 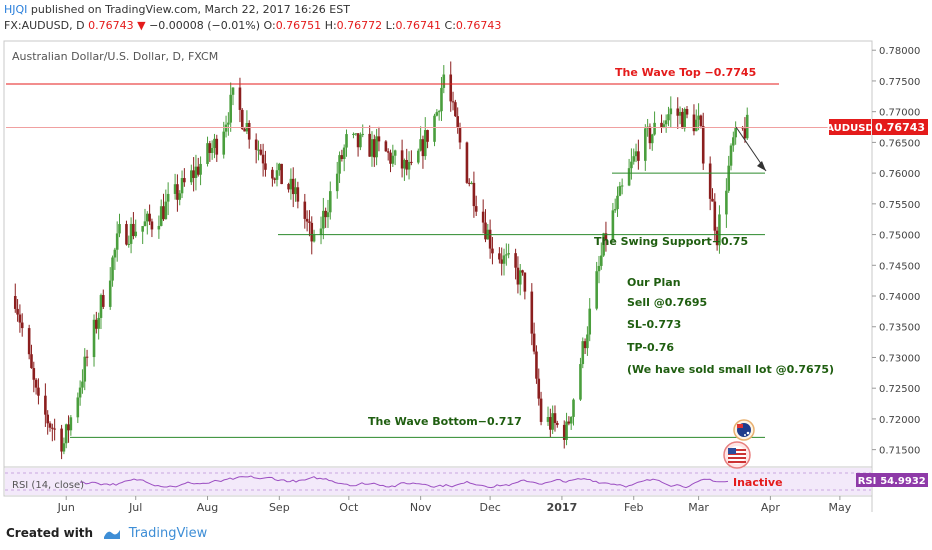 I want to click on plan-line: (We have sold small lot @0.7675), so click(x=730, y=369).